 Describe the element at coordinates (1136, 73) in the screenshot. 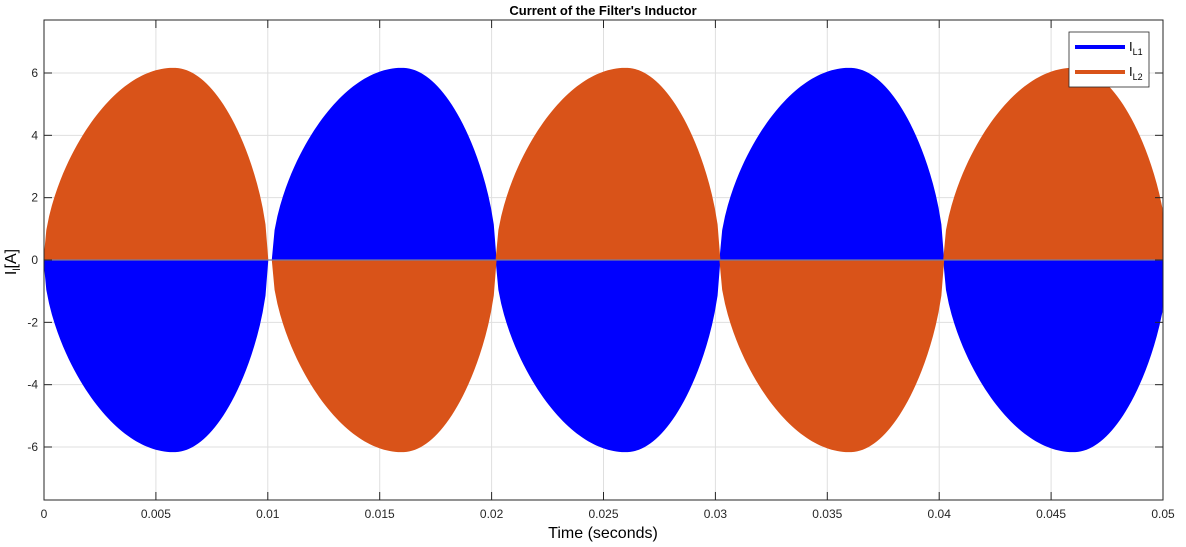

I see `legend-label-il2: IL2` at that location.